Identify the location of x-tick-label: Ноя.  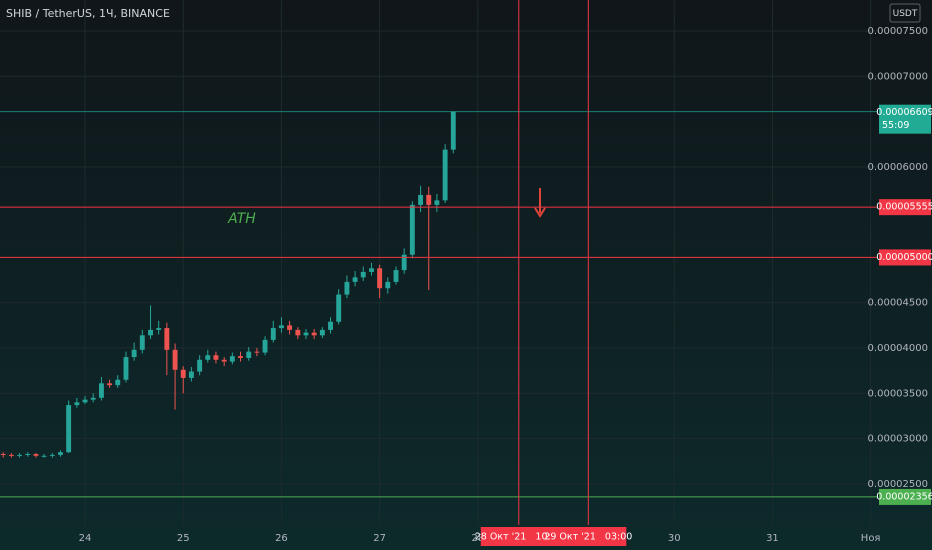
(871, 538).